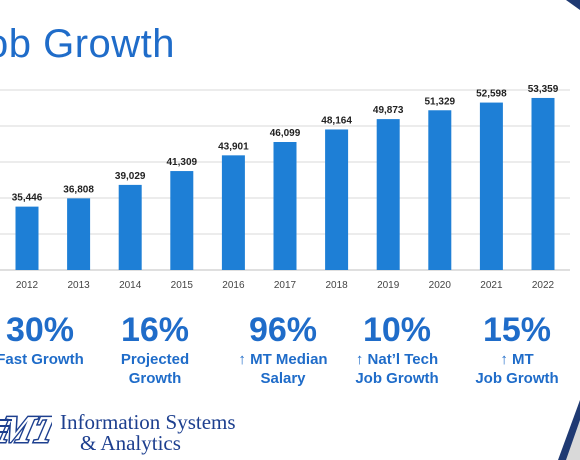  Describe the element at coordinates (336, 285) in the screenshot. I see `x-tick-label: 2018` at that location.